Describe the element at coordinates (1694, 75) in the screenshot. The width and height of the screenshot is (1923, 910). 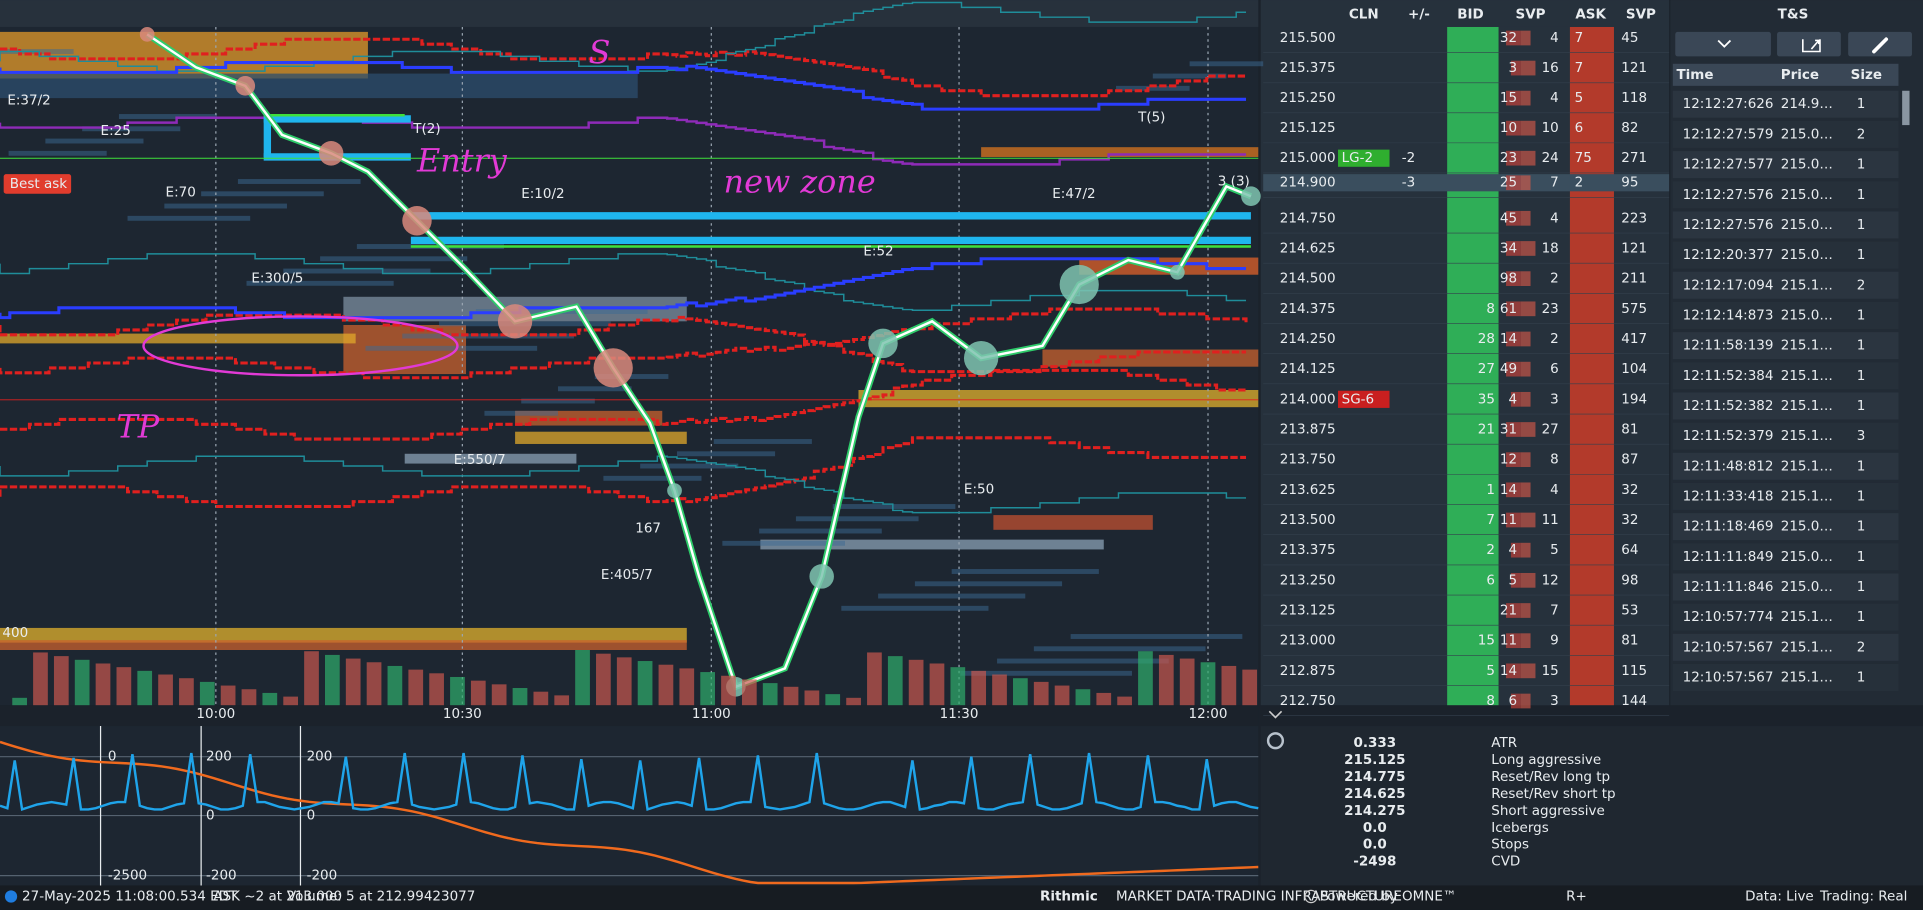
I see `ts-header: Time` at that location.